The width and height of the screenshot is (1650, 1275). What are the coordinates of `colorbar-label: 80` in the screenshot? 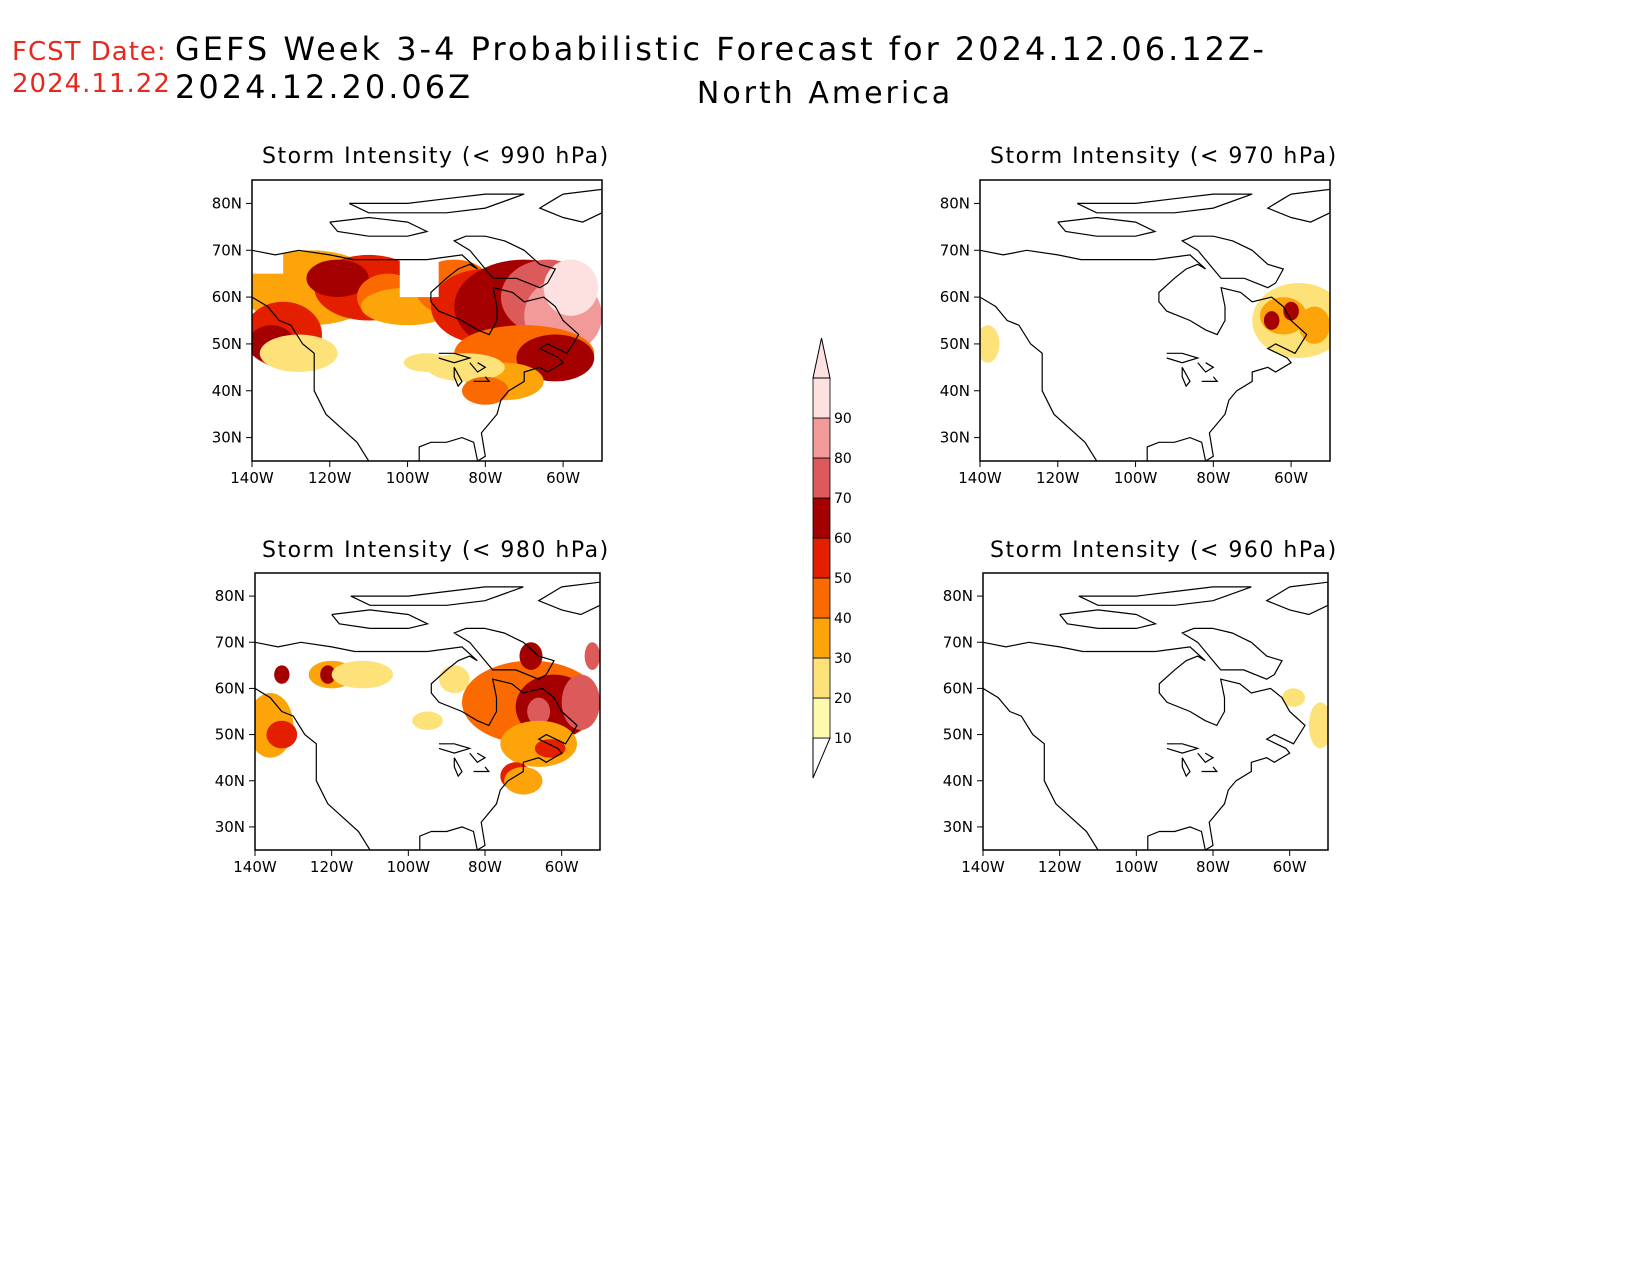 It's located at (843, 459).